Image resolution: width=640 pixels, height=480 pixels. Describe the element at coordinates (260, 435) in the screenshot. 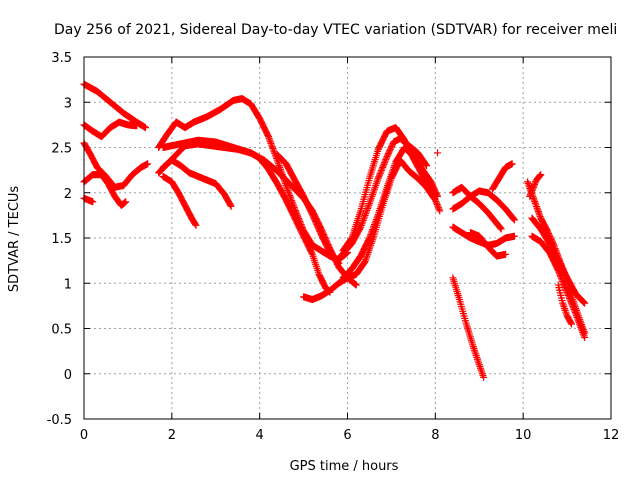

I see `x-tick-label: 4` at that location.